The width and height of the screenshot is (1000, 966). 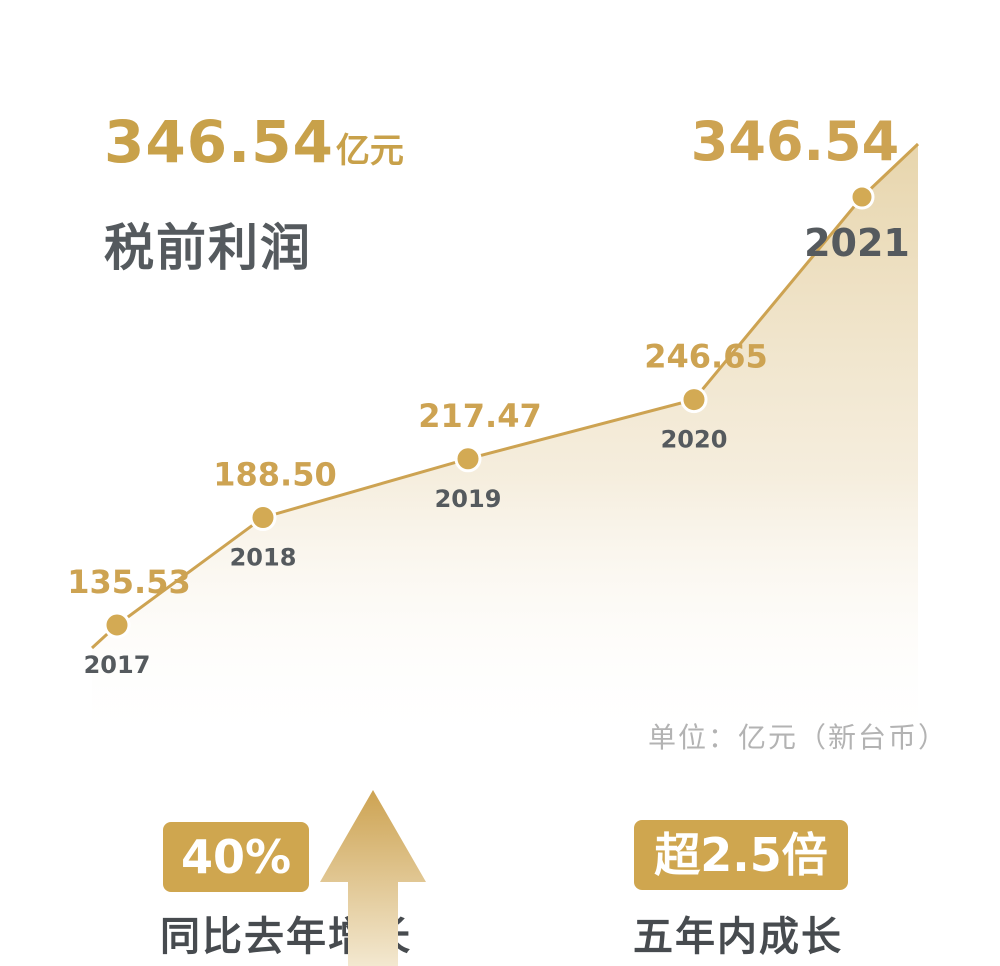 I want to click on chart-title: 税前利润, so click(x=208, y=248).